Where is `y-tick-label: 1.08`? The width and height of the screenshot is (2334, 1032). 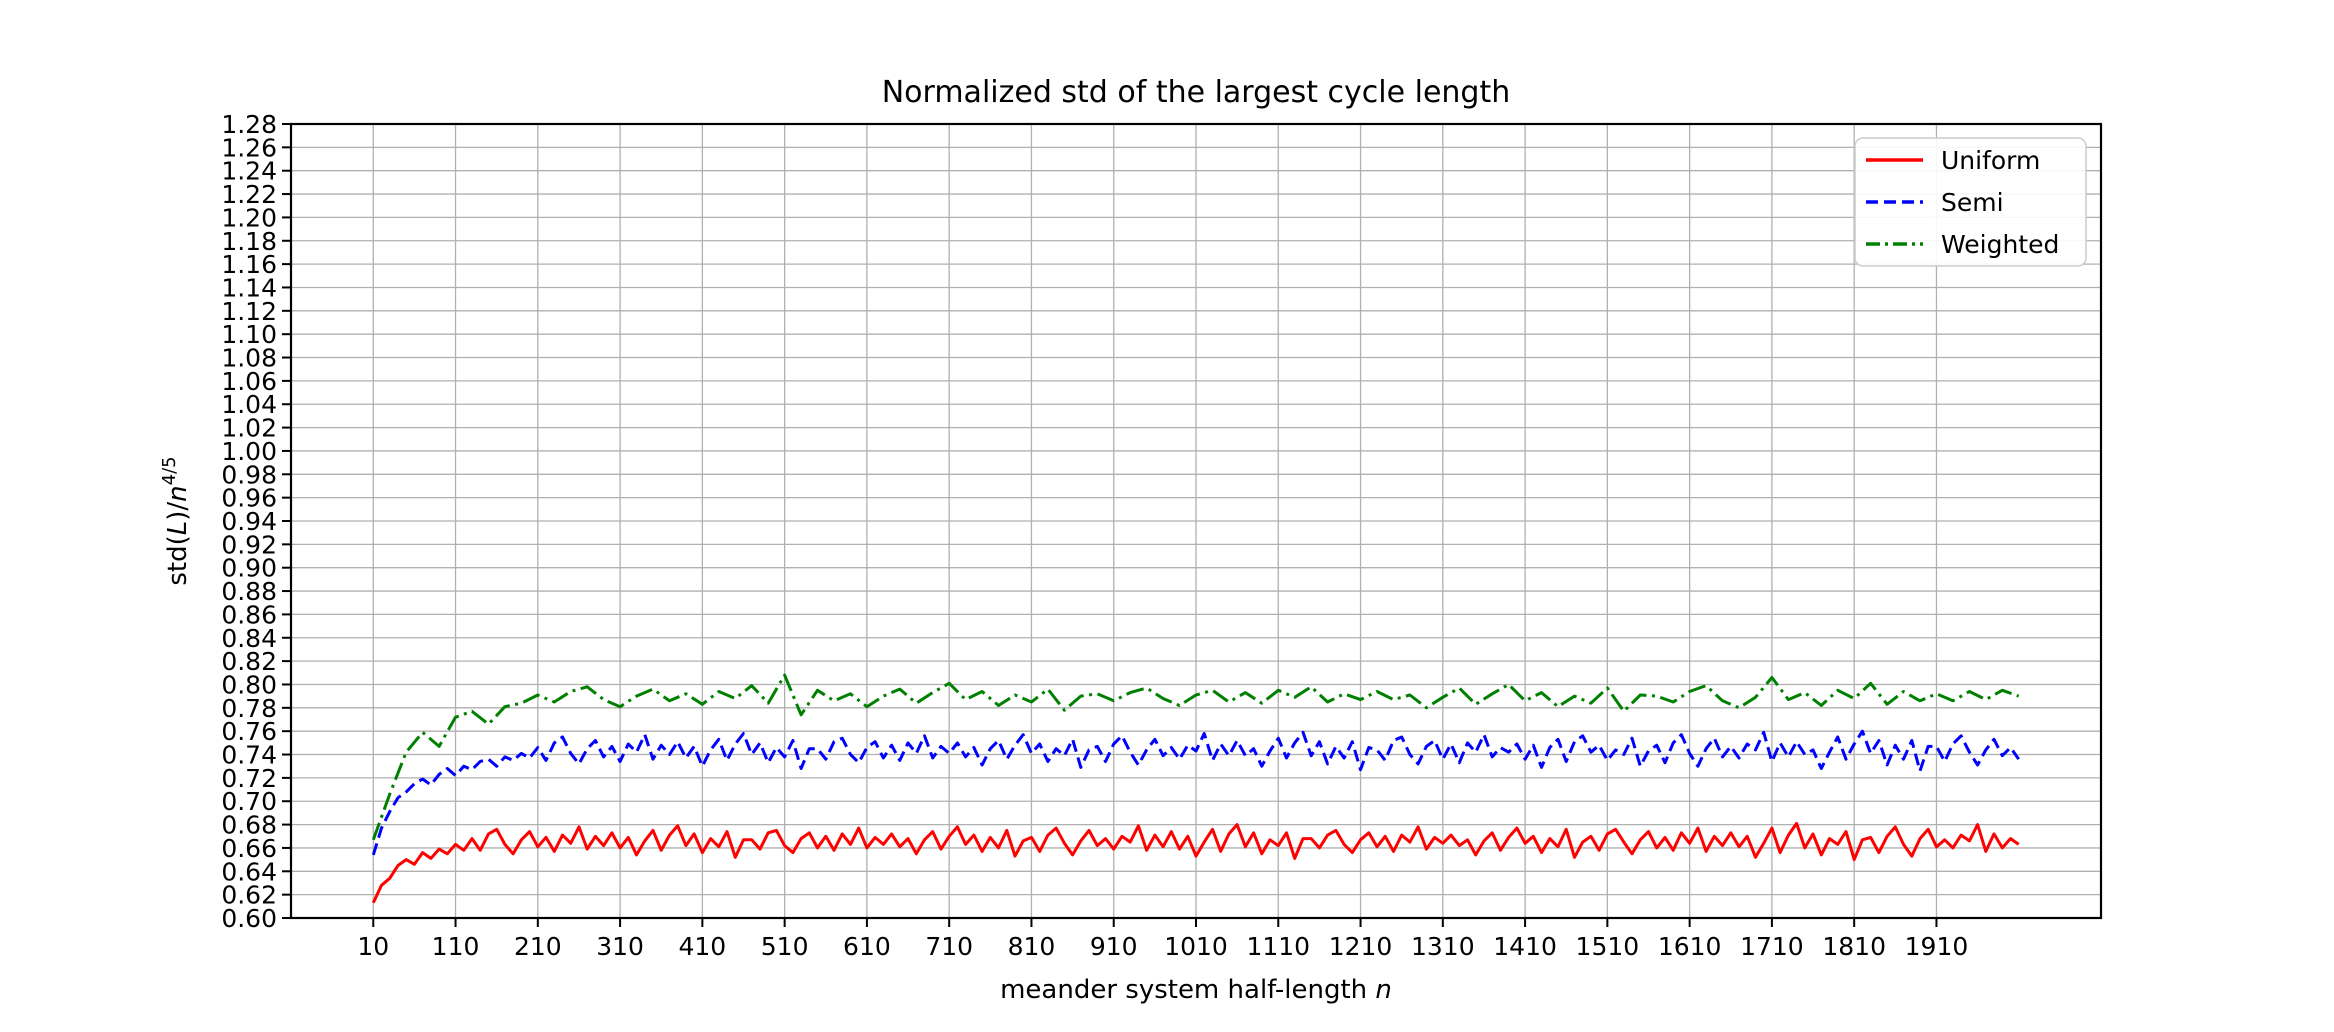 y-tick-label: 1.08 is located at coordinates (249, 358).